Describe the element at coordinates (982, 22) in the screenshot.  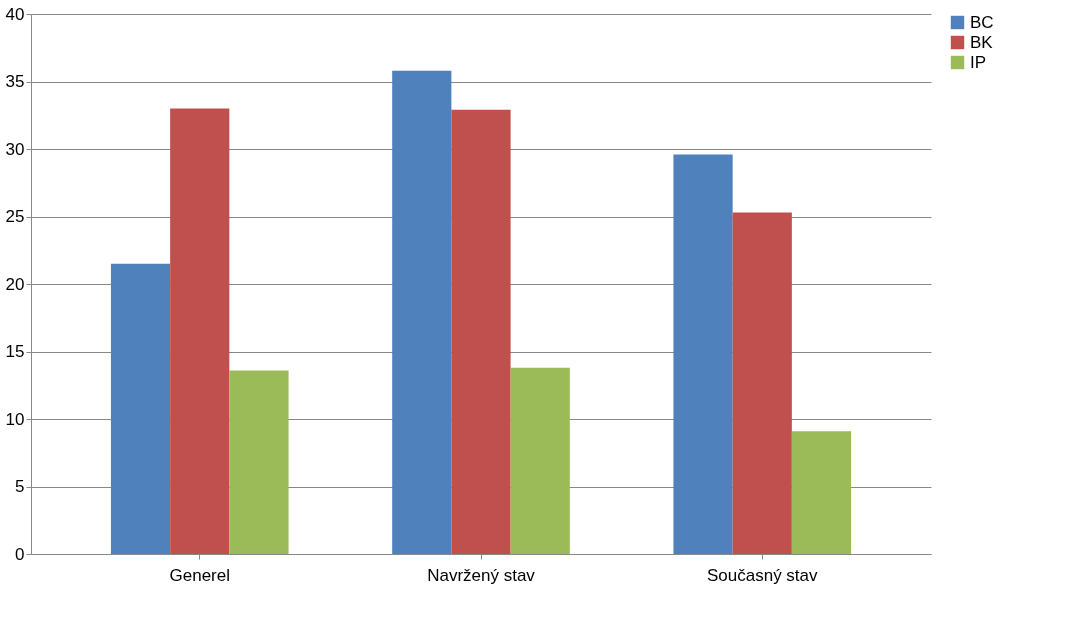
I see `legend-label: BC` at that location.